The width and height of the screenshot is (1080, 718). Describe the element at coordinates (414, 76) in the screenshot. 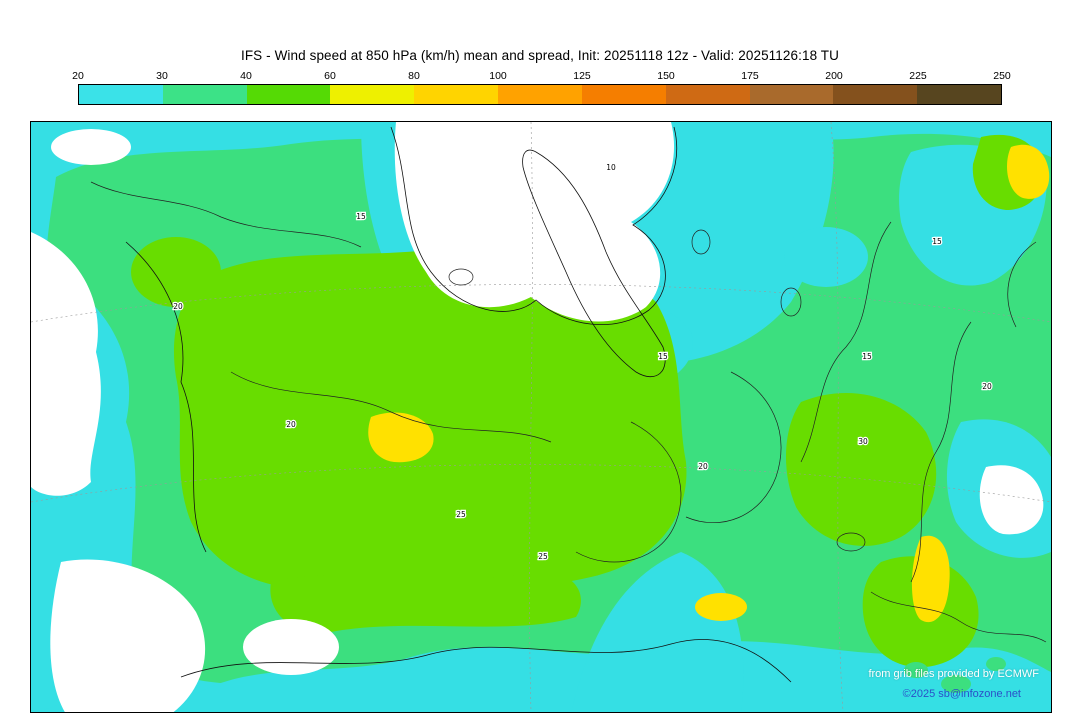

I see `colorbar-tick: 80` at that location.